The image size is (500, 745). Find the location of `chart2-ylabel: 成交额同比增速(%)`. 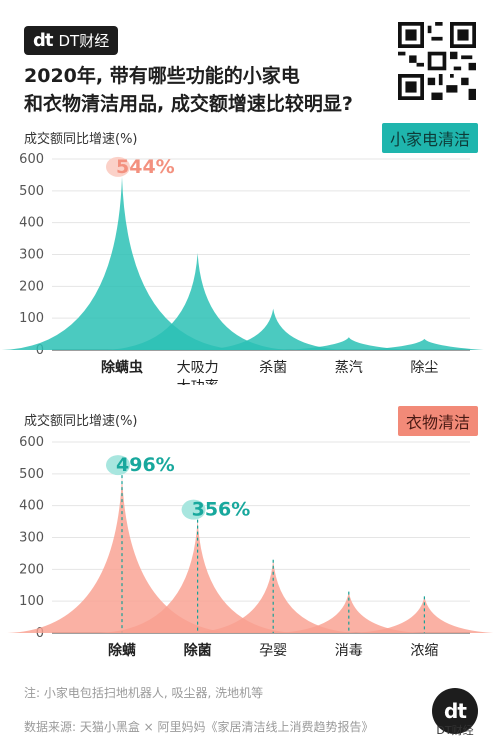

chart2-ylabel: 成交额同比增速(%) is located at coordinates (81, 421).